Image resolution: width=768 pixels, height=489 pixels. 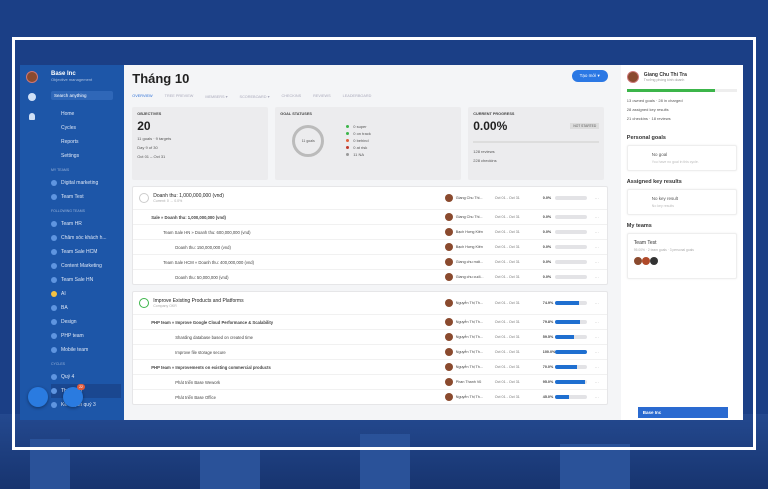 I want to click on sidebar-item: Cycles, so click(x=86, y=128).